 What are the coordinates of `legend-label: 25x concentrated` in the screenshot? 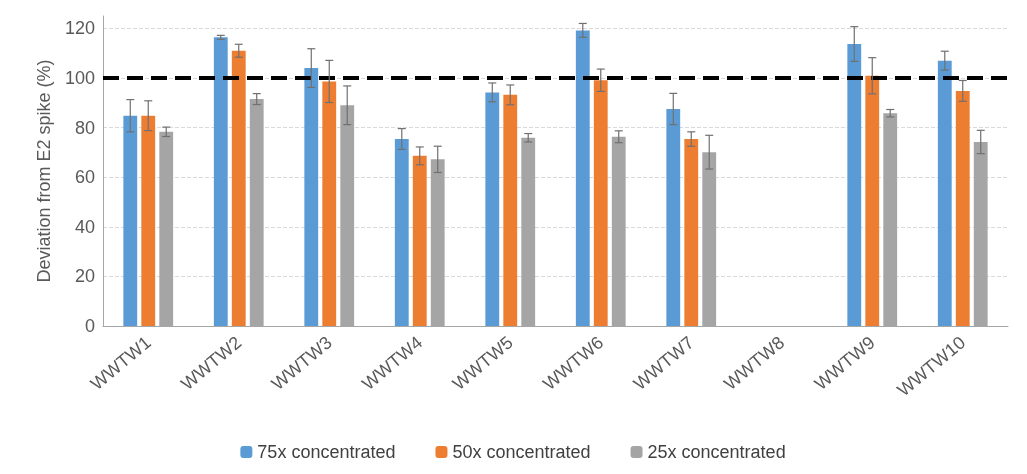 It's located at (716, 452).